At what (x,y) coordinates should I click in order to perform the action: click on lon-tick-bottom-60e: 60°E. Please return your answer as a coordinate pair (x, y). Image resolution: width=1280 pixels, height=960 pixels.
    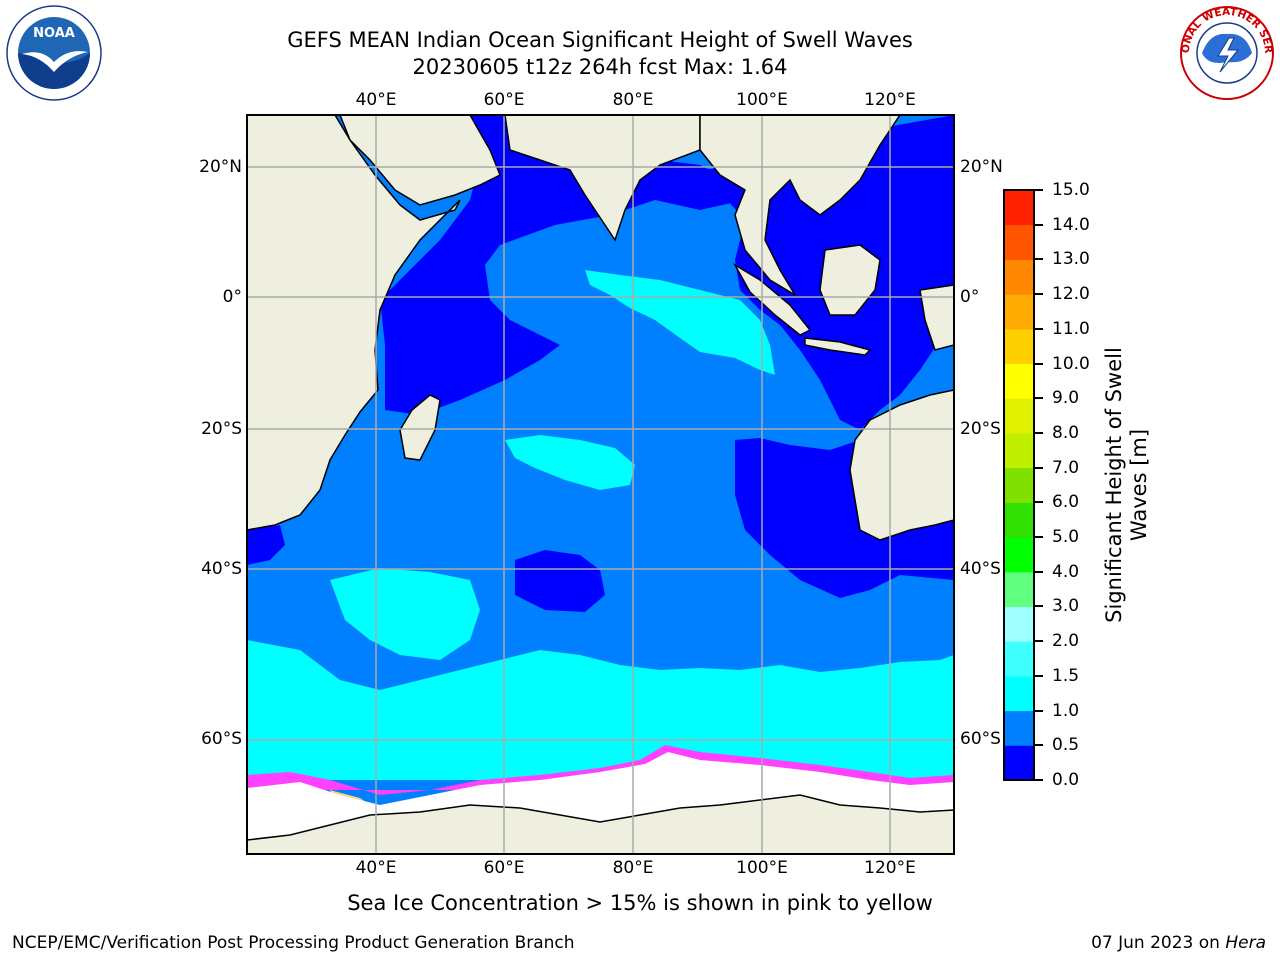
    Looking at the image, I should click on (504, 868).